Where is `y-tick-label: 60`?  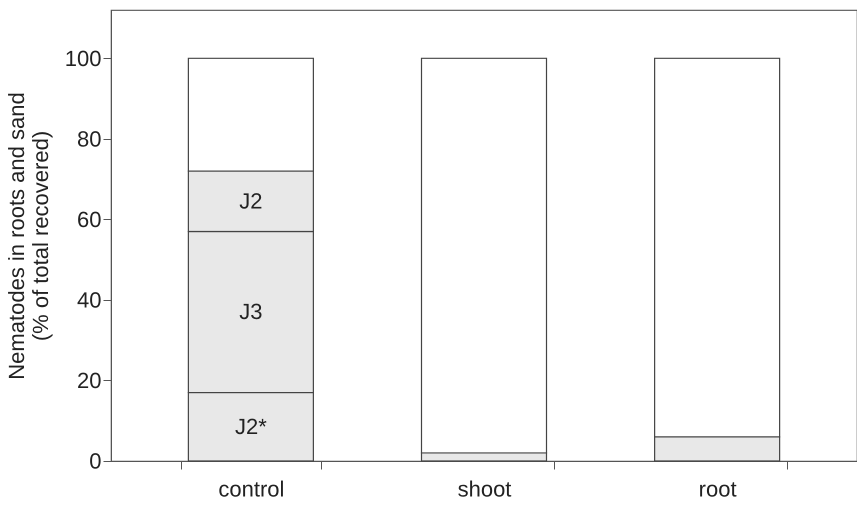 y-tick-label: 60 is located at coordinates (89, 219).